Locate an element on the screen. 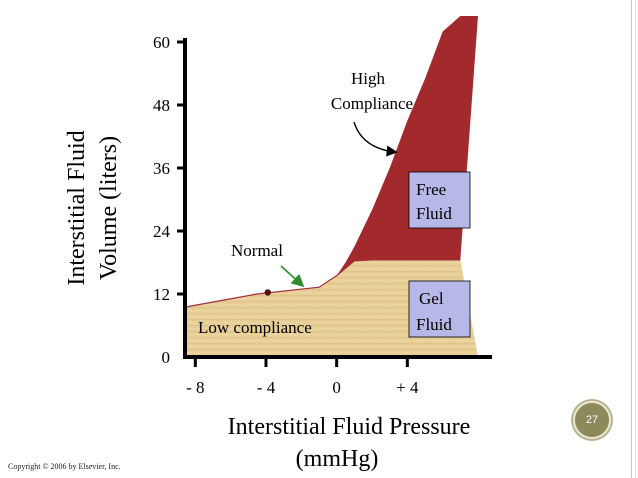  y-tick-label: 36 is located at coordinates (161, 168).